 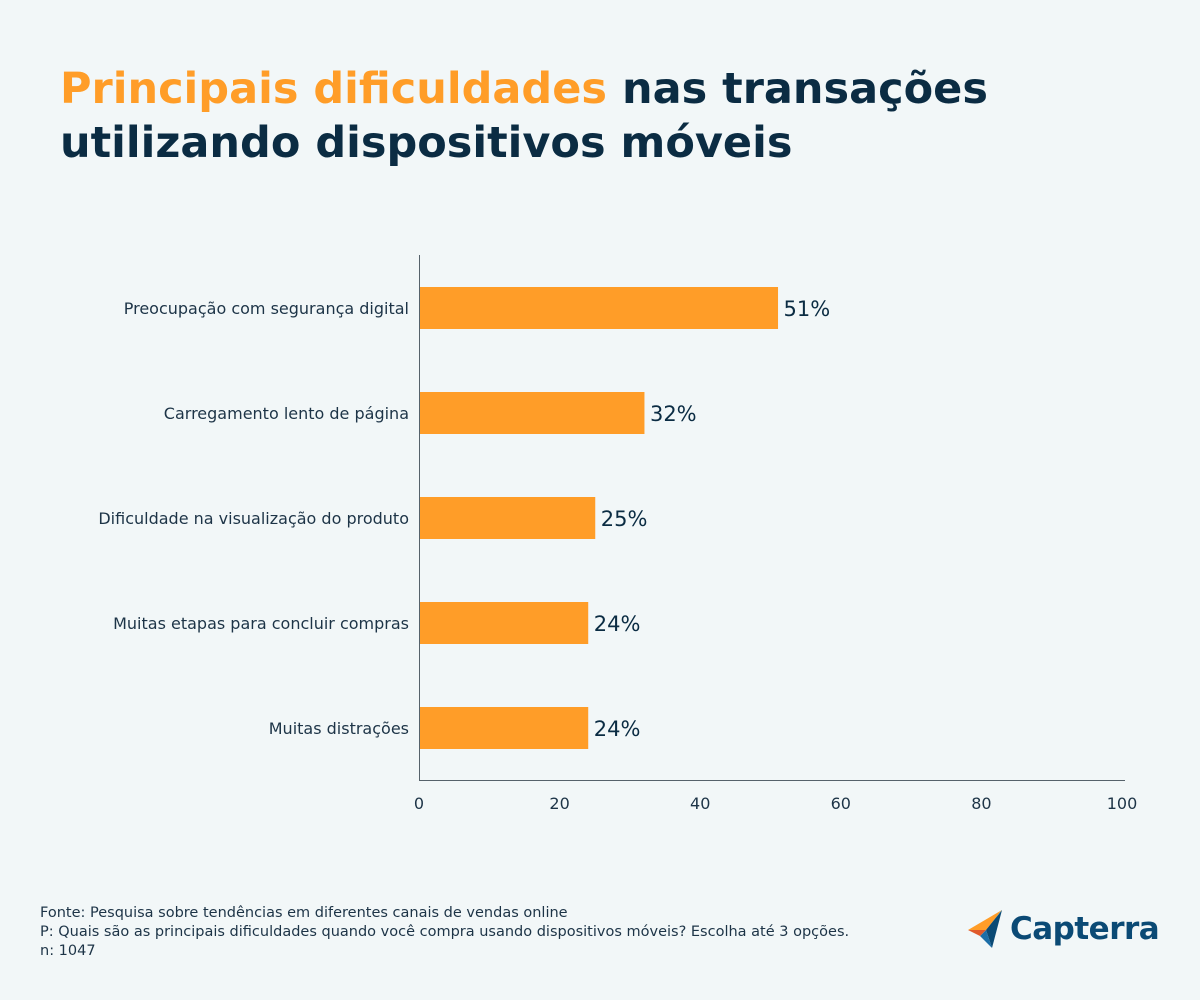 What do you see at coordinates (807, 309) in the screenshot?
I see `value-label-0: 51%` at bounding box center [807, 309].